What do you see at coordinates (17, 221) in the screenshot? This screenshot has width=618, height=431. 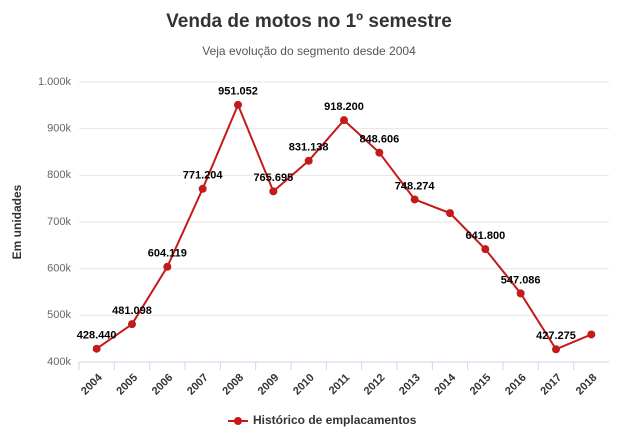 I see `y-axis-label: Em unidades` at bounding box center [17, 221].